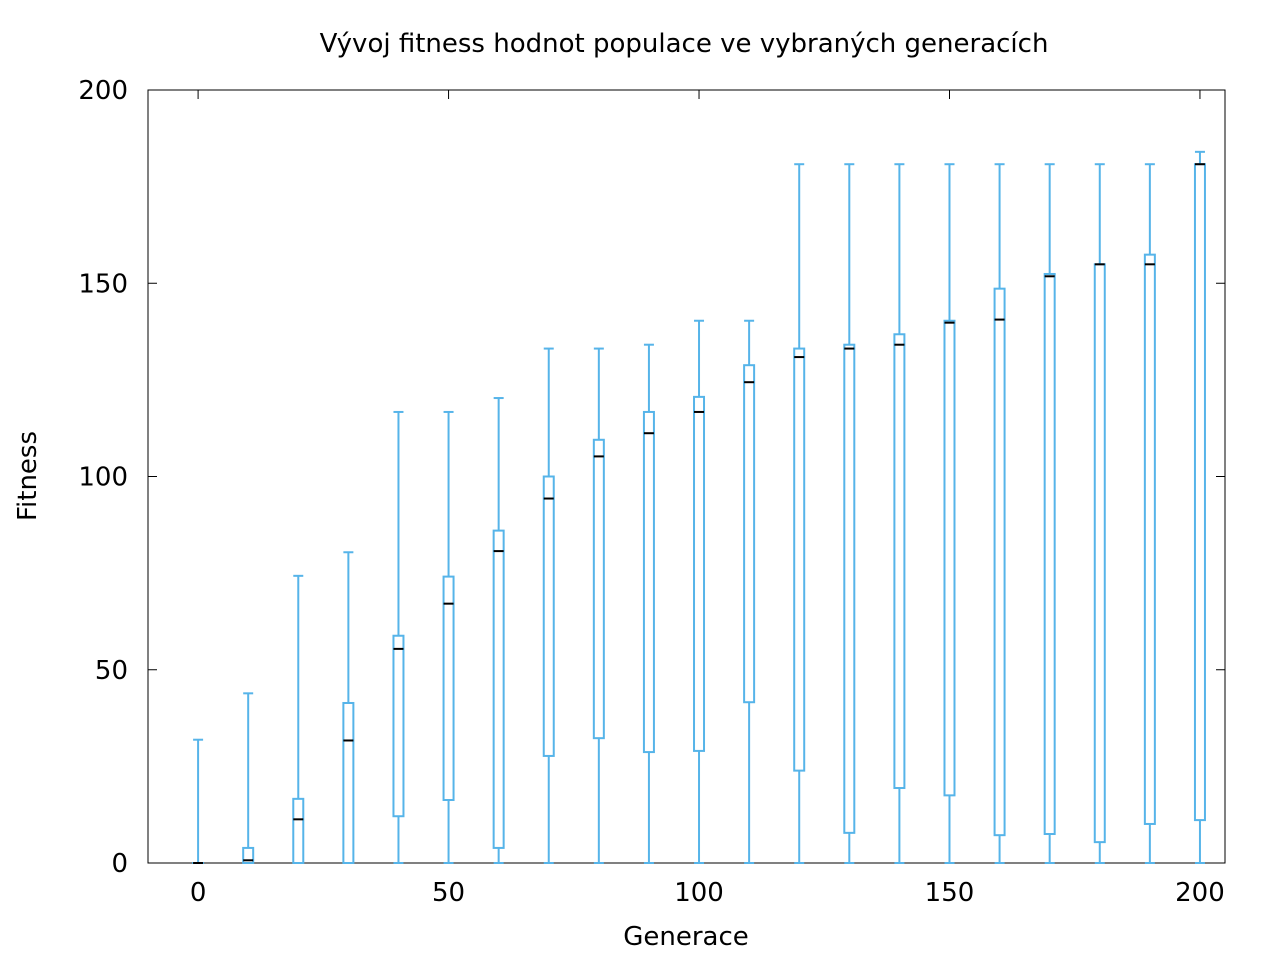  Describe the element at coordinates (448, 893) in the screenshot. I see `x-tick-label: 50` at that location.